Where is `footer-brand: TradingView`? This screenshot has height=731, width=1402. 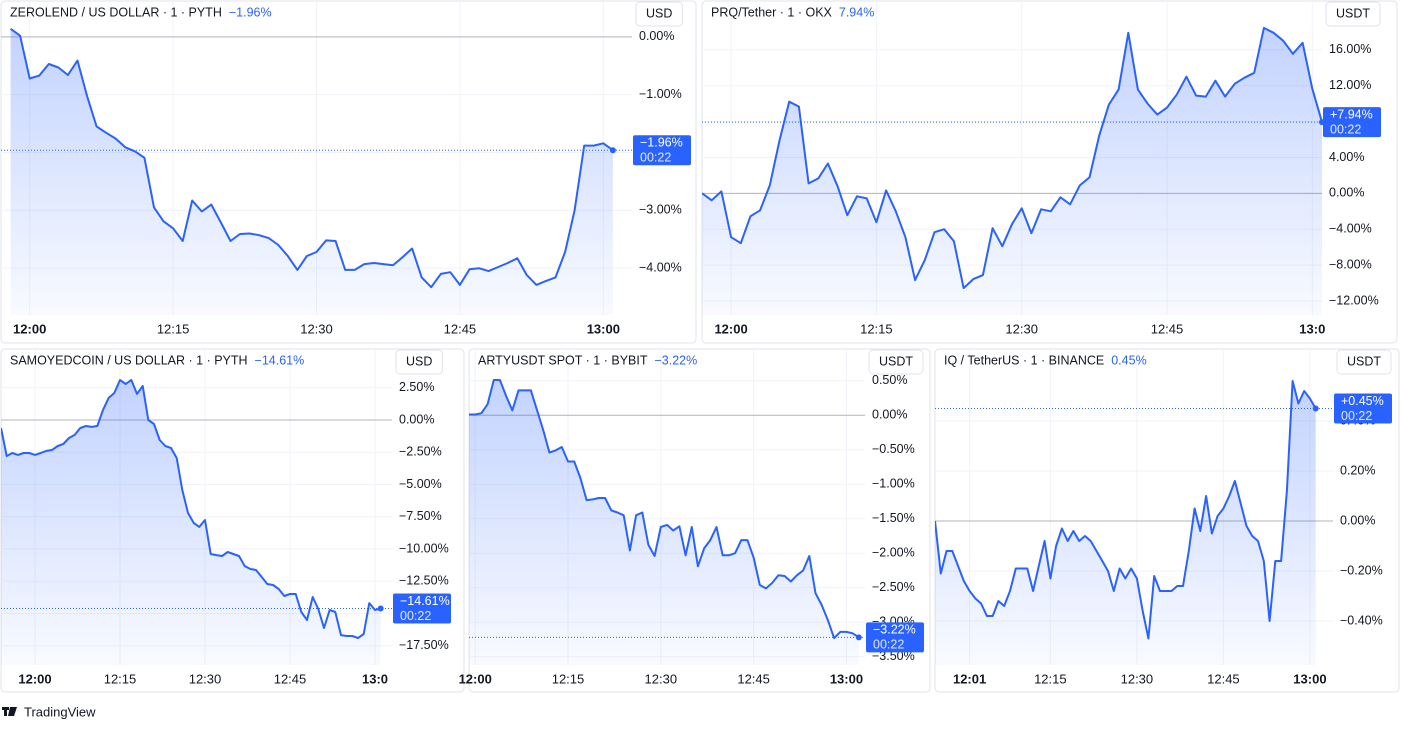
footer-brand: TradingView is located at coordinates (60, 711).